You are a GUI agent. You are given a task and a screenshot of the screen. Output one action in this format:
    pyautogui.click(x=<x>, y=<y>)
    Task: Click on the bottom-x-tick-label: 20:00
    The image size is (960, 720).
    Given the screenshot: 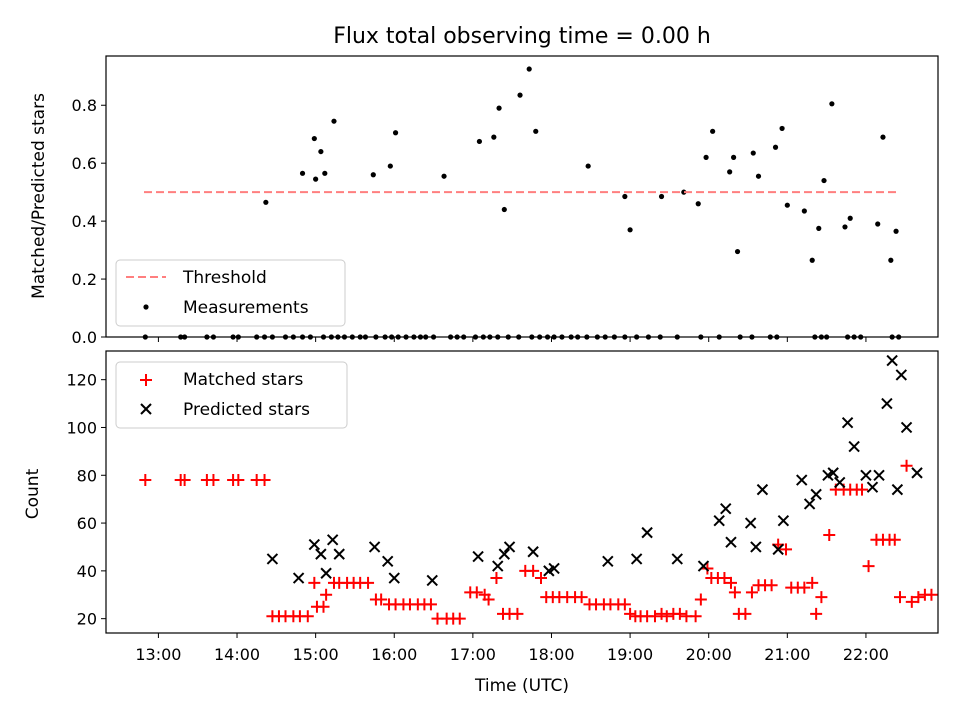 What is the action you would take?
    pyautogui.click(x=709, y=654)
    